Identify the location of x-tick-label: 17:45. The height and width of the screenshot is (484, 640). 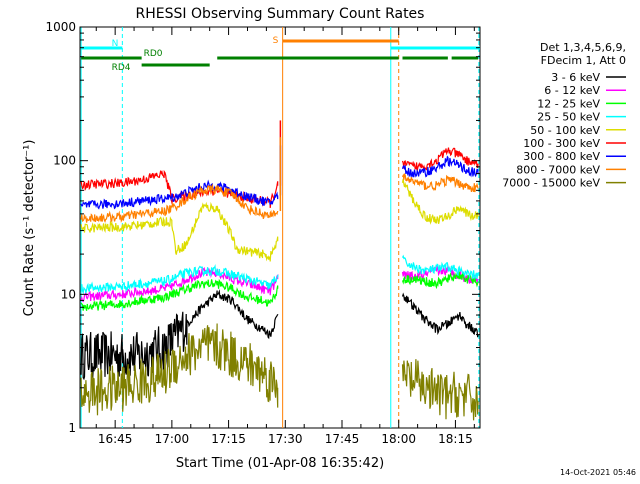
(342, 439).